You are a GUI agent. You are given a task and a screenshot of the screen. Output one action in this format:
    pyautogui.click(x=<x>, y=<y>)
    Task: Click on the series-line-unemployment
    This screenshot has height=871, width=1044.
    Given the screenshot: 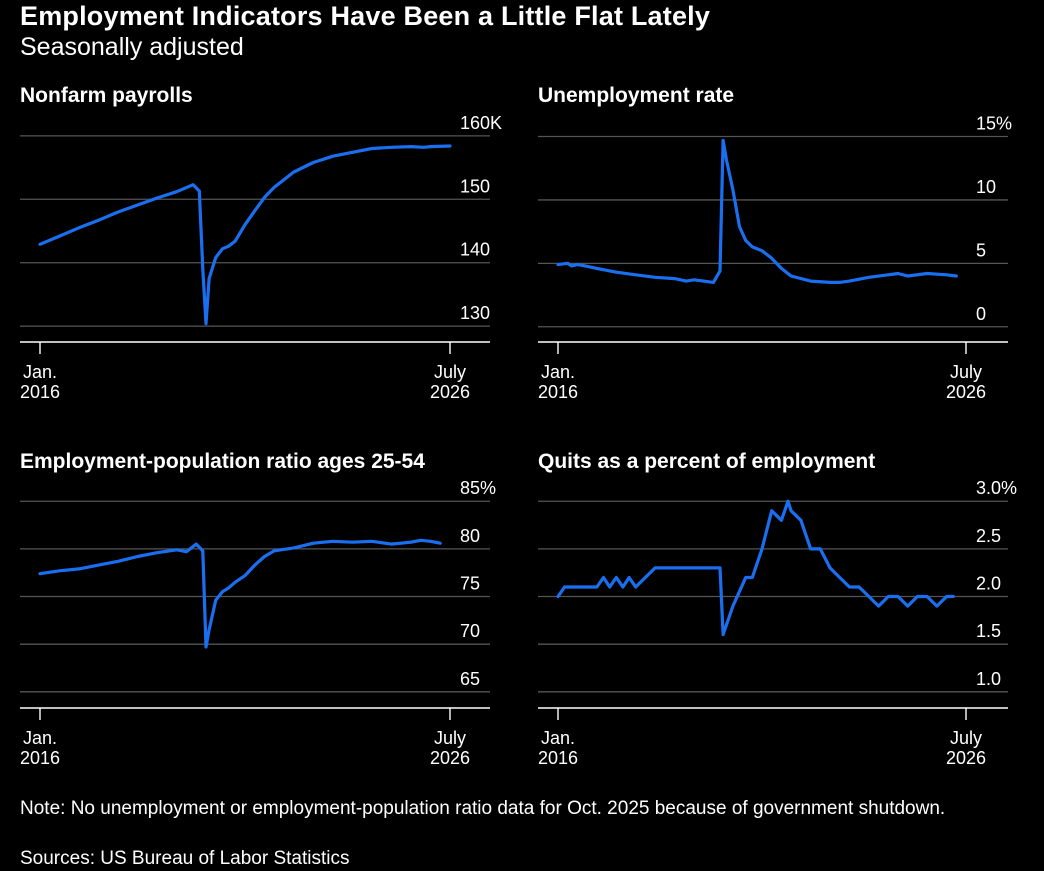 What is the action you would take?
    pyautogui.click(x=757, y=211)
    